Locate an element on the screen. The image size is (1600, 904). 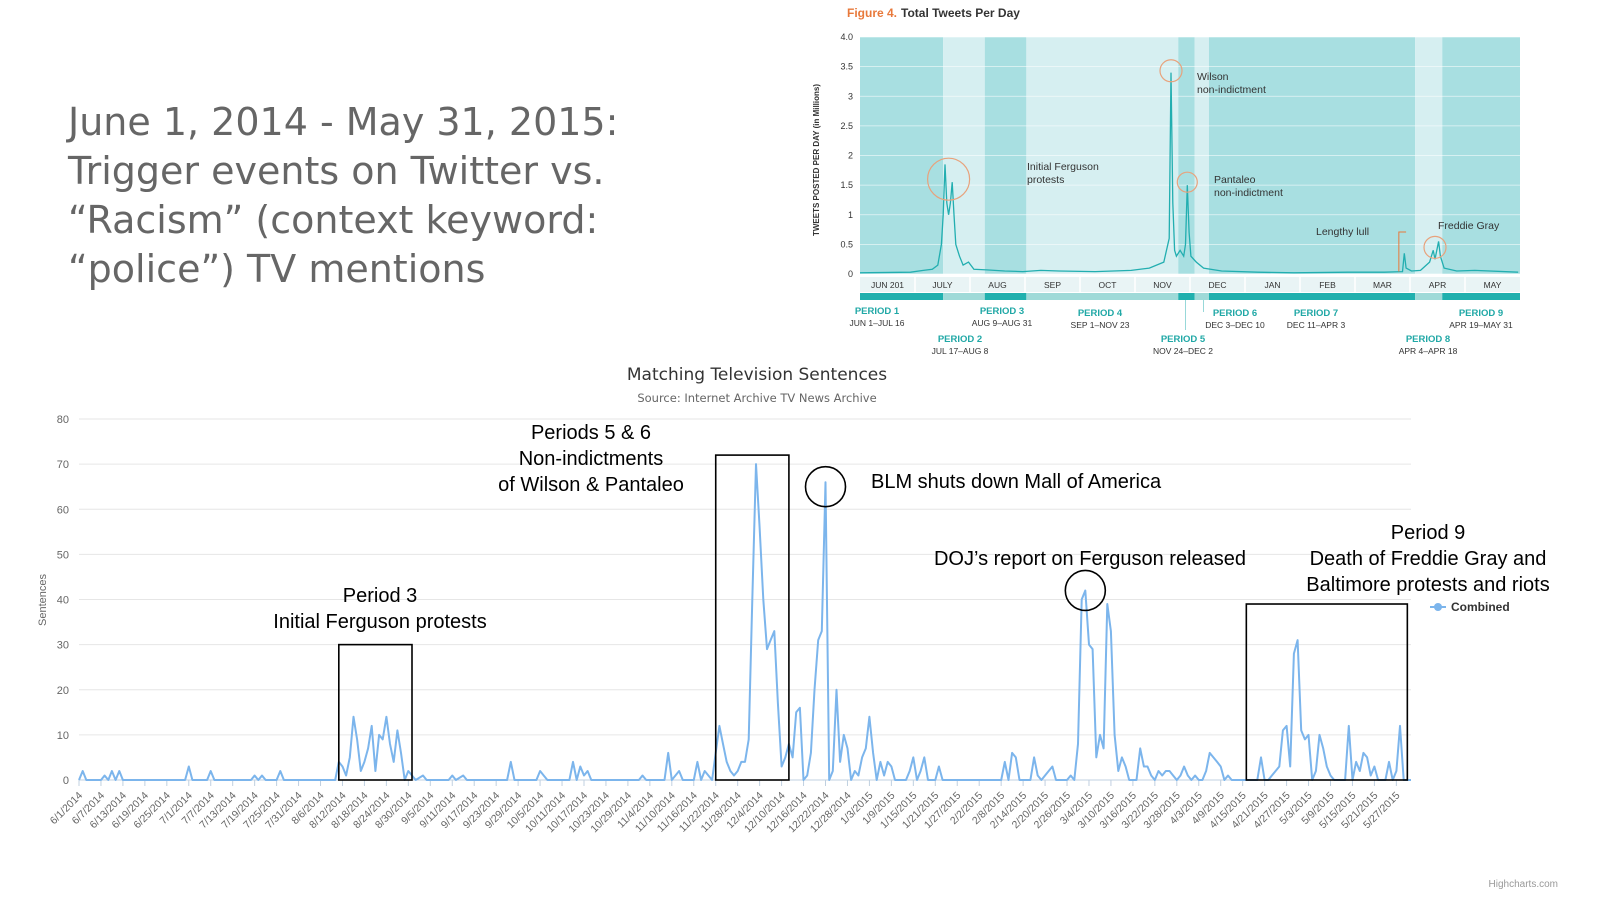
period-label-3: PERIOD 3 is located at coordinates (1002, 311).